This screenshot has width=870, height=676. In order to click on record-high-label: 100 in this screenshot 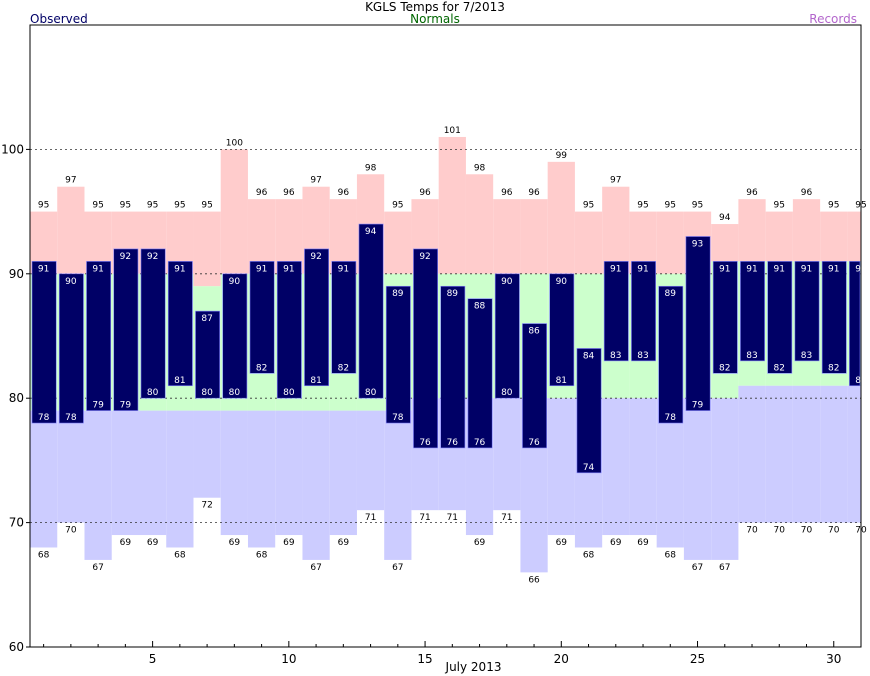, I will do `click(234, 143)`.